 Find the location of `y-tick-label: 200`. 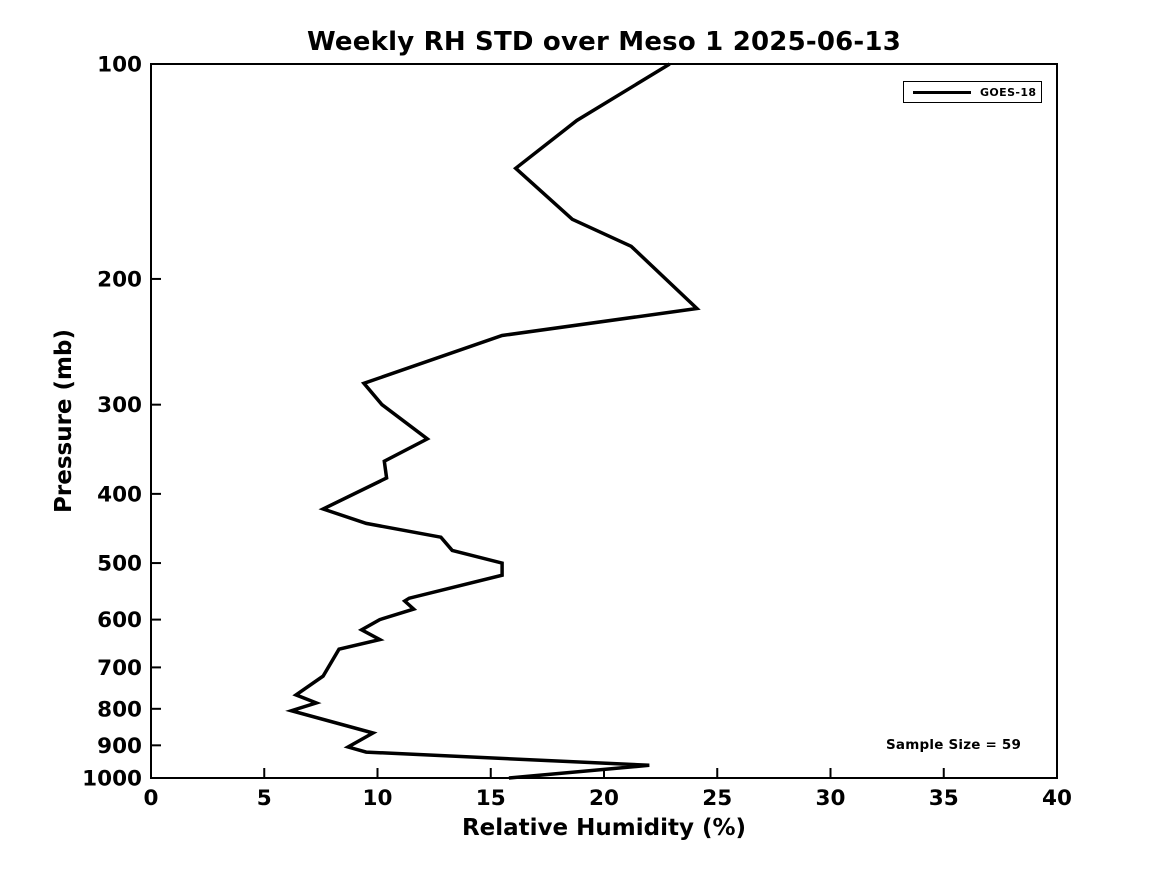

y-tick-label: 200 is located at coordinates (119, 279).